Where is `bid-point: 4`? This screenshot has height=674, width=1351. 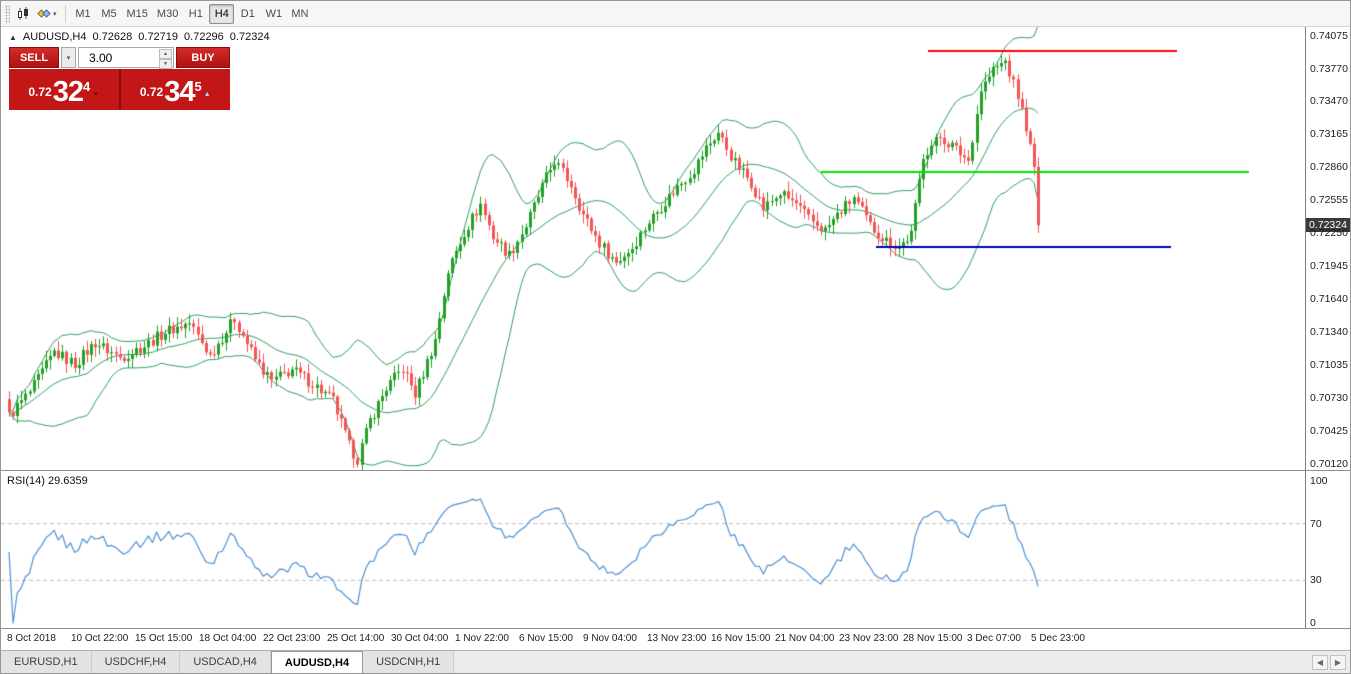
bid-point: 4 is located at coordinates (86, 86).